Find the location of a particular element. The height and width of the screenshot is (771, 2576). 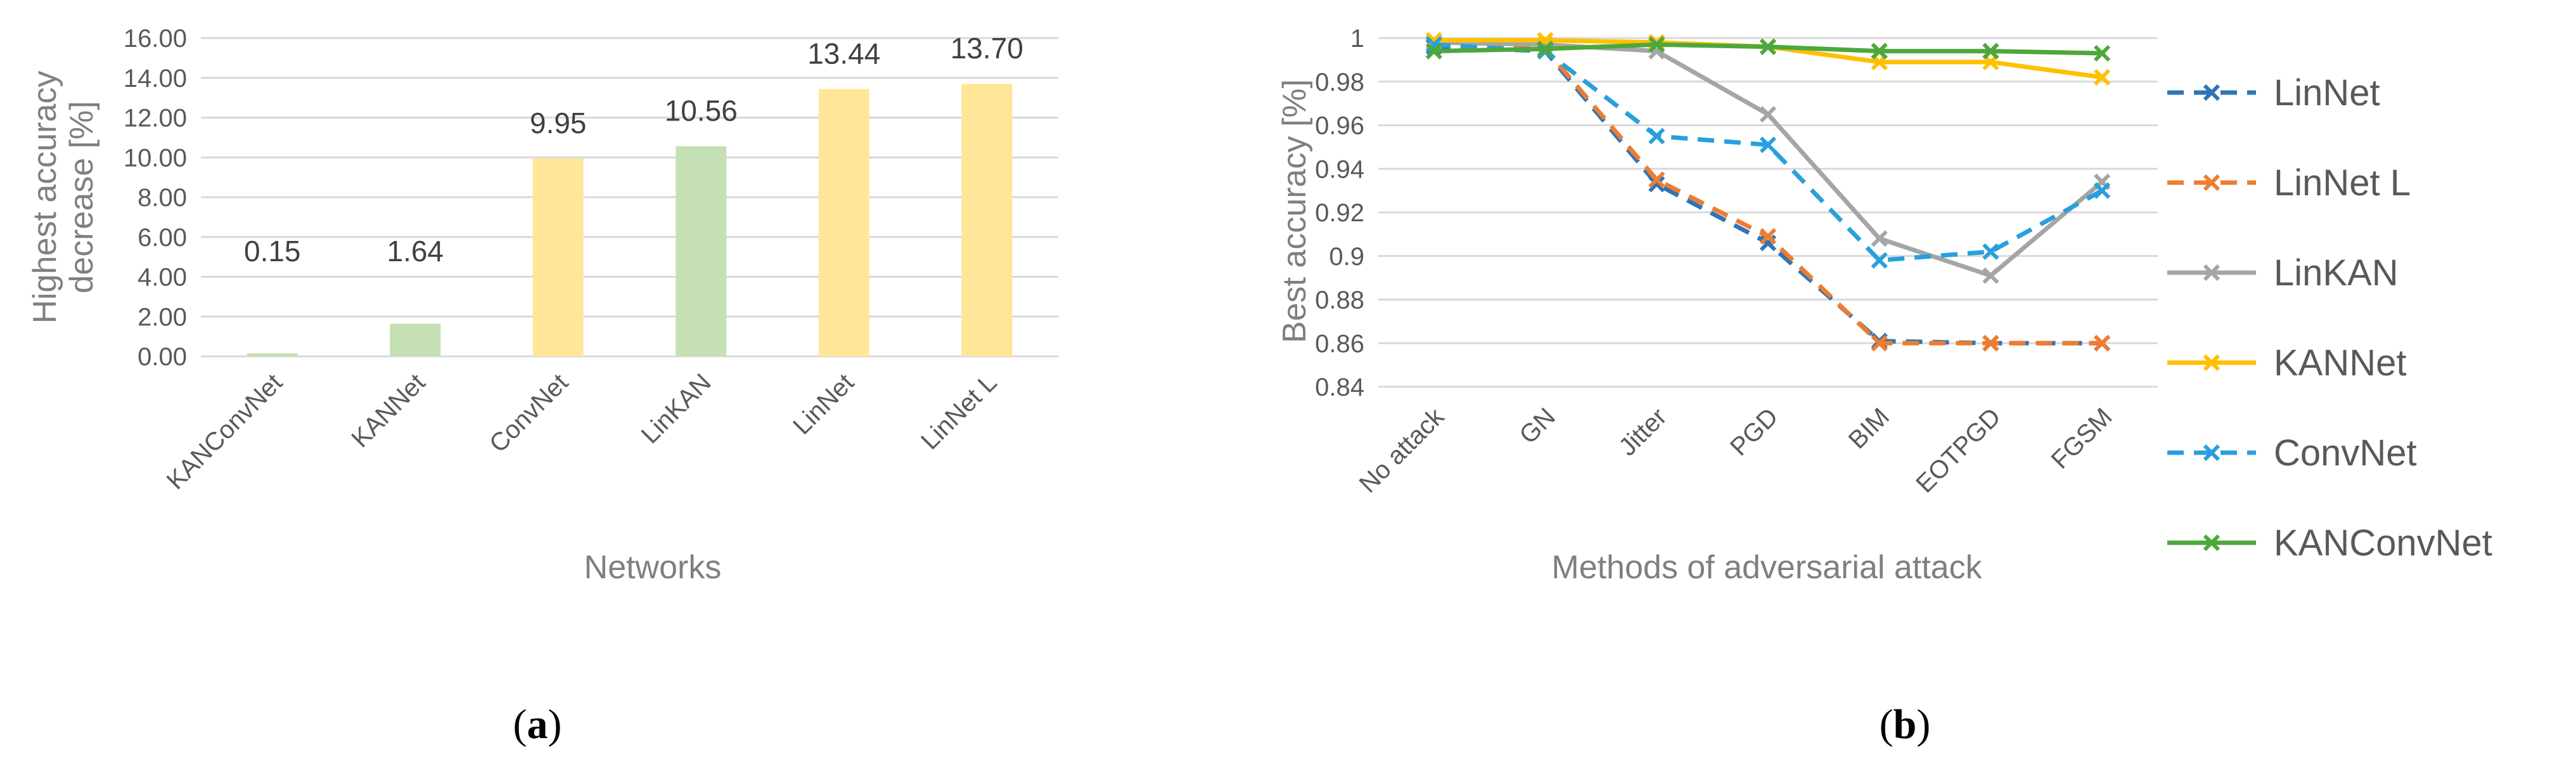

legend-item-kanconvnet: KANConvNet is located at coordinates (2329, 543).